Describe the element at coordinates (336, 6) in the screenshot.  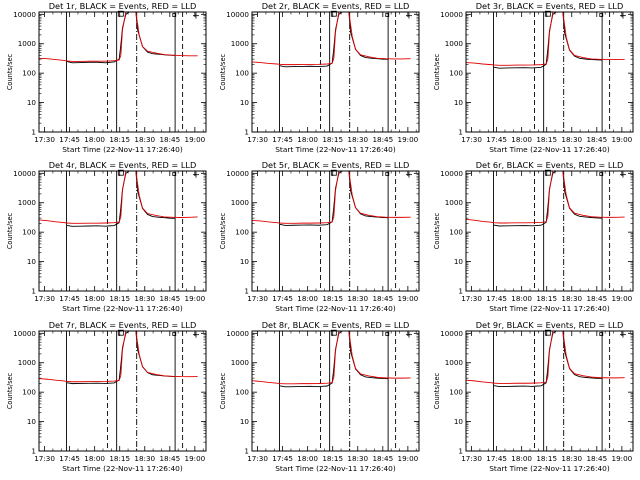
I see `panel-title: Det 2r, BLACK = Events, RED = LLD` at that location.